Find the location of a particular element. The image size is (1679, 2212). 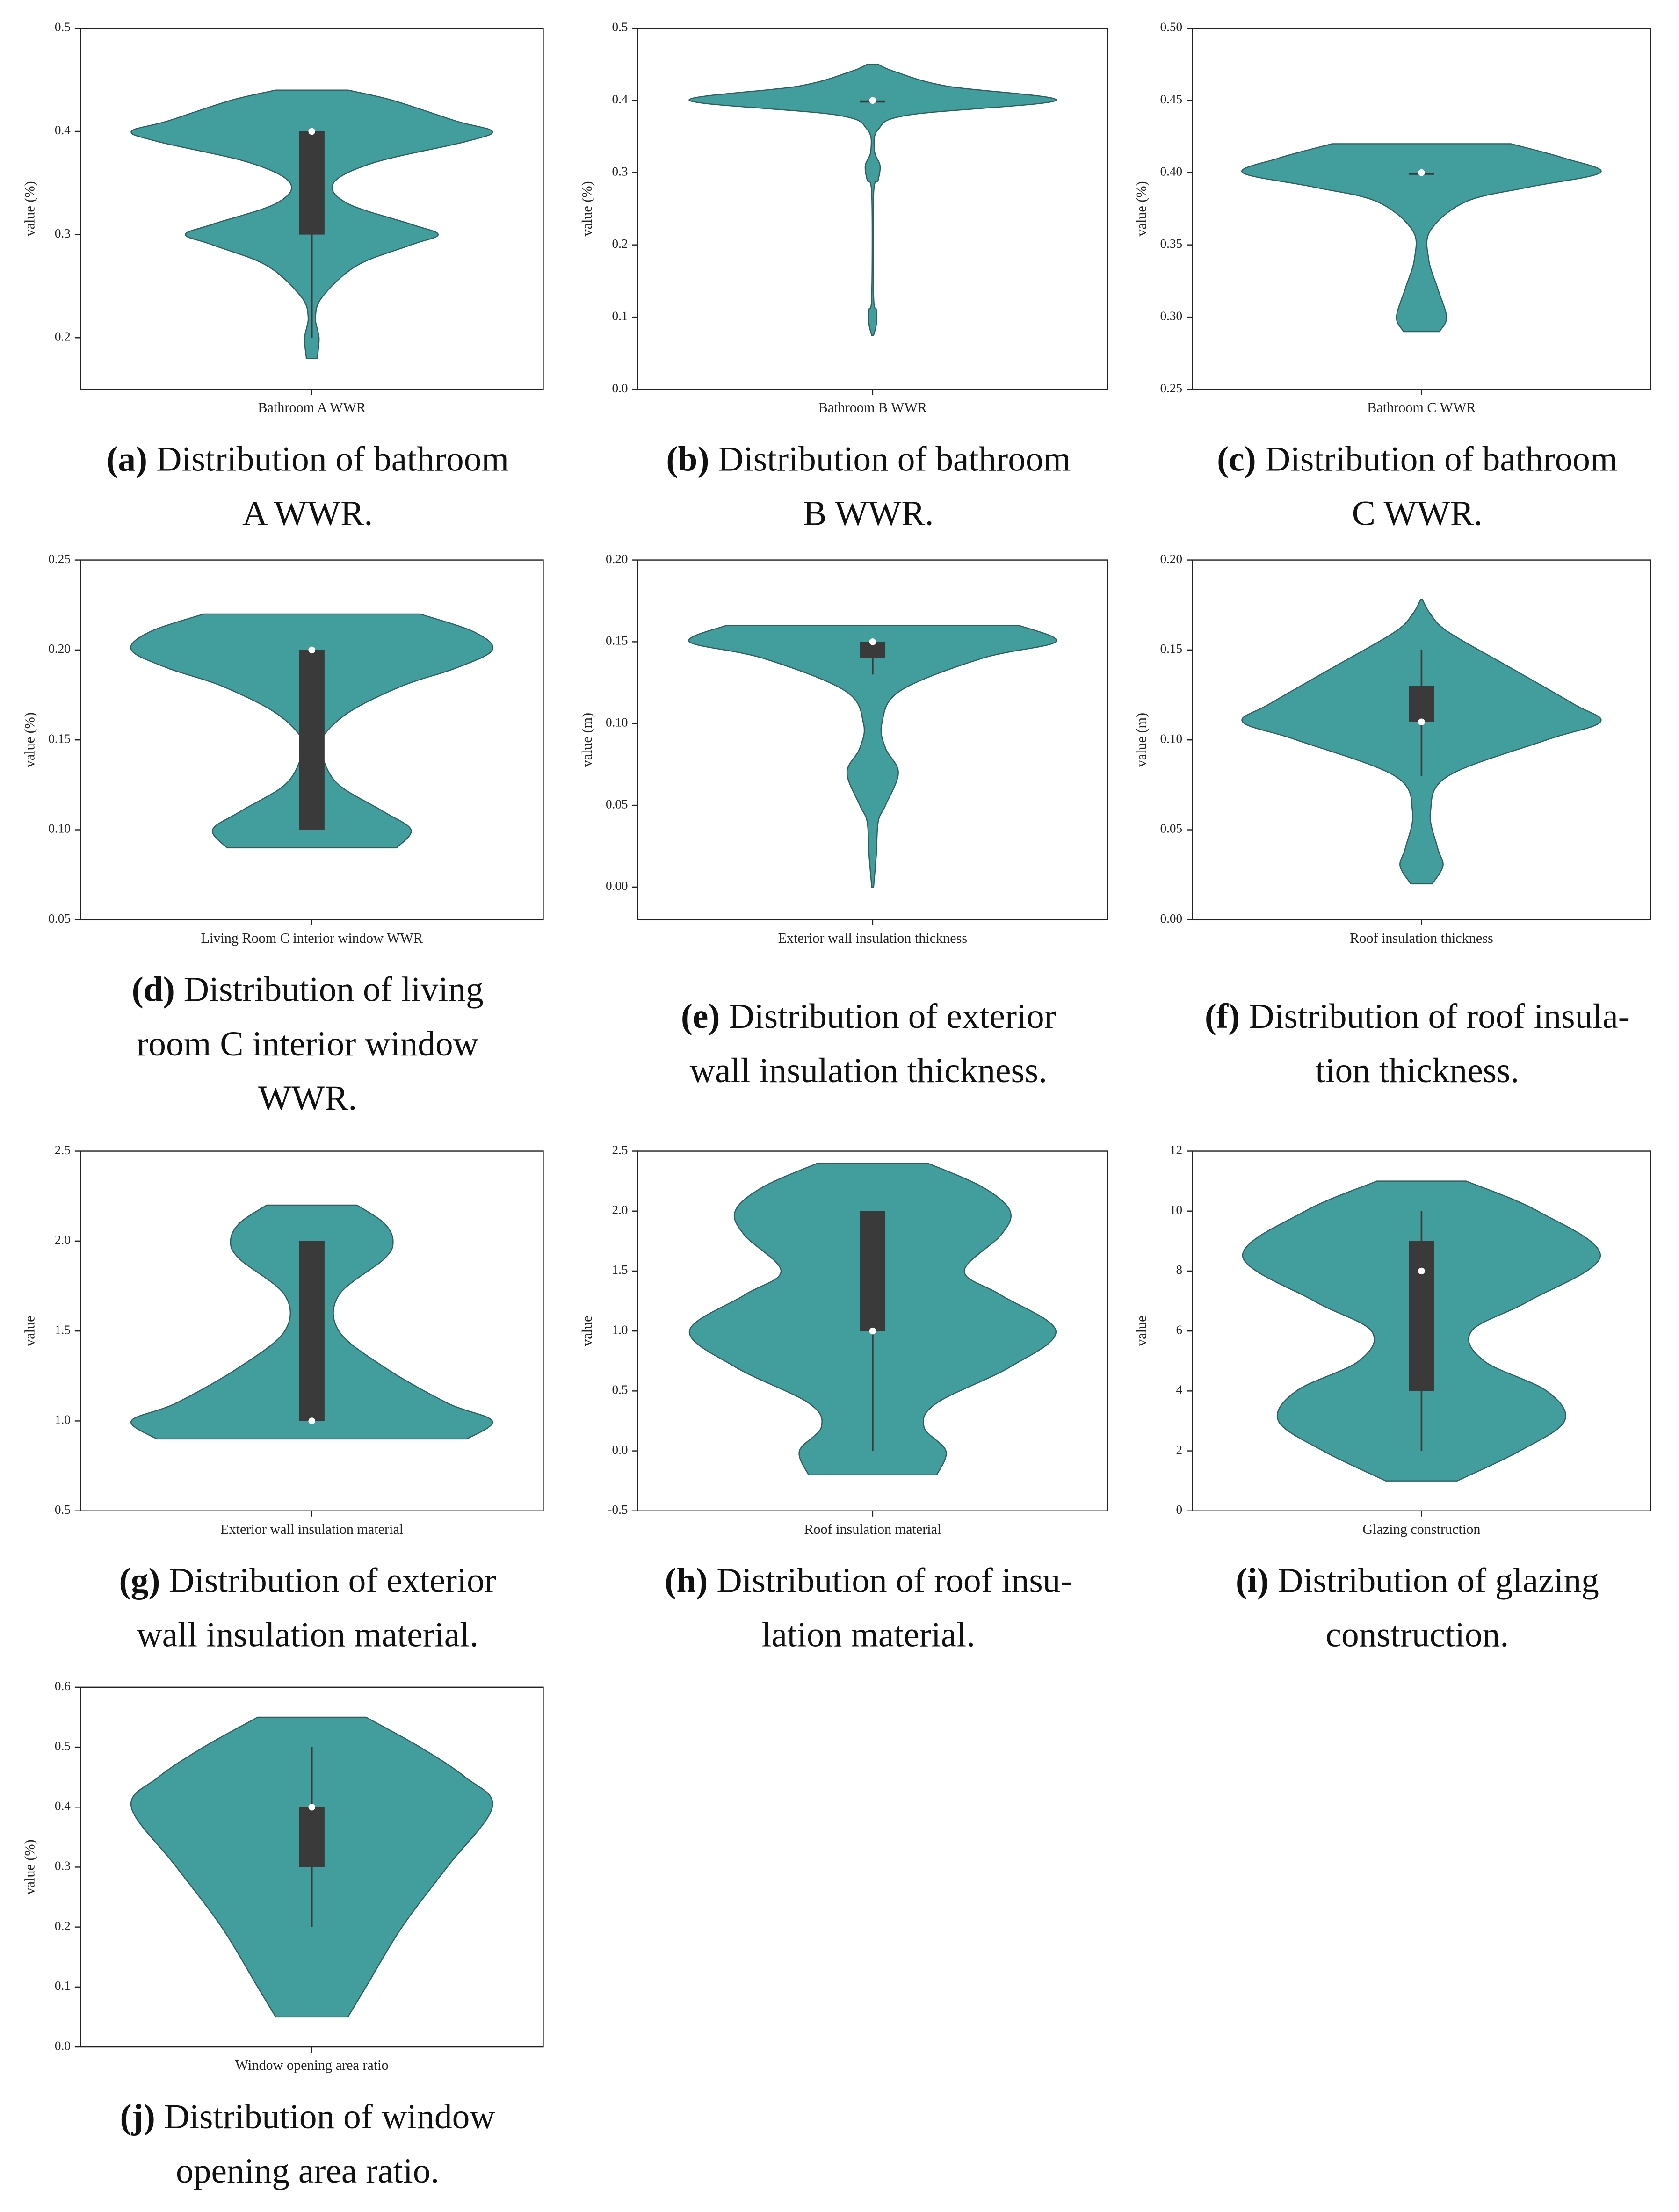

caption-text: C WWR. is located at coordinates (1417, 514).